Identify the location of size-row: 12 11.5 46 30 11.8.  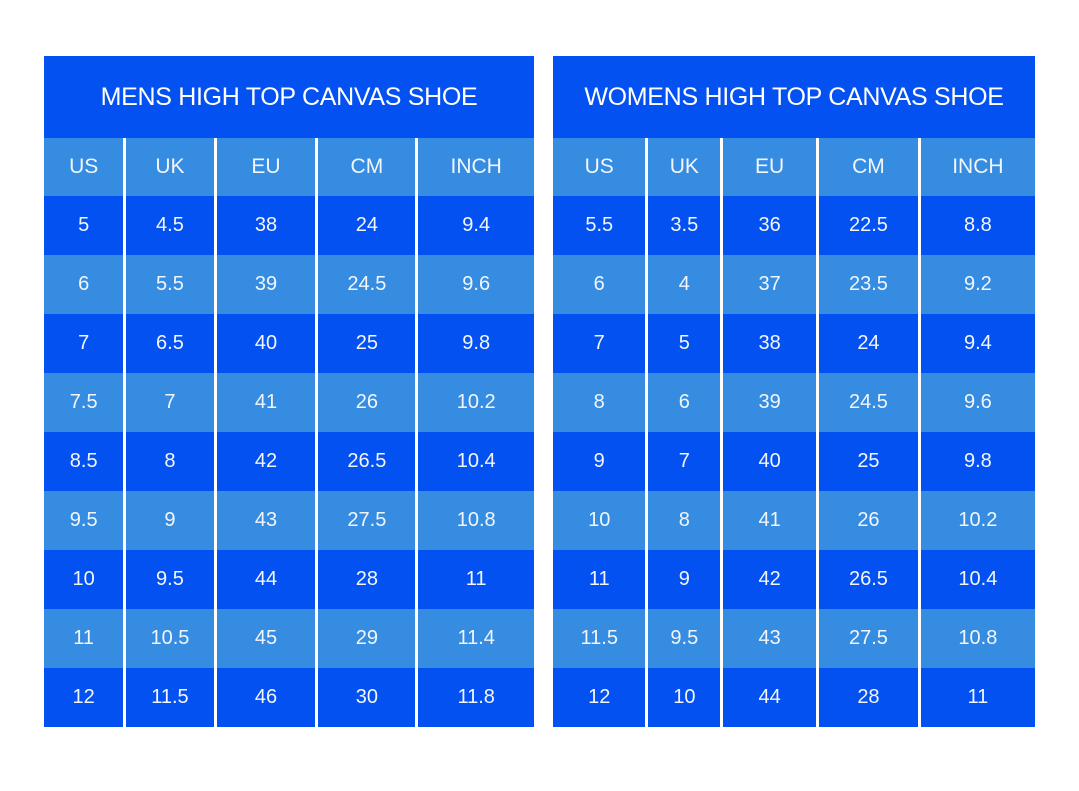
(289, 697).